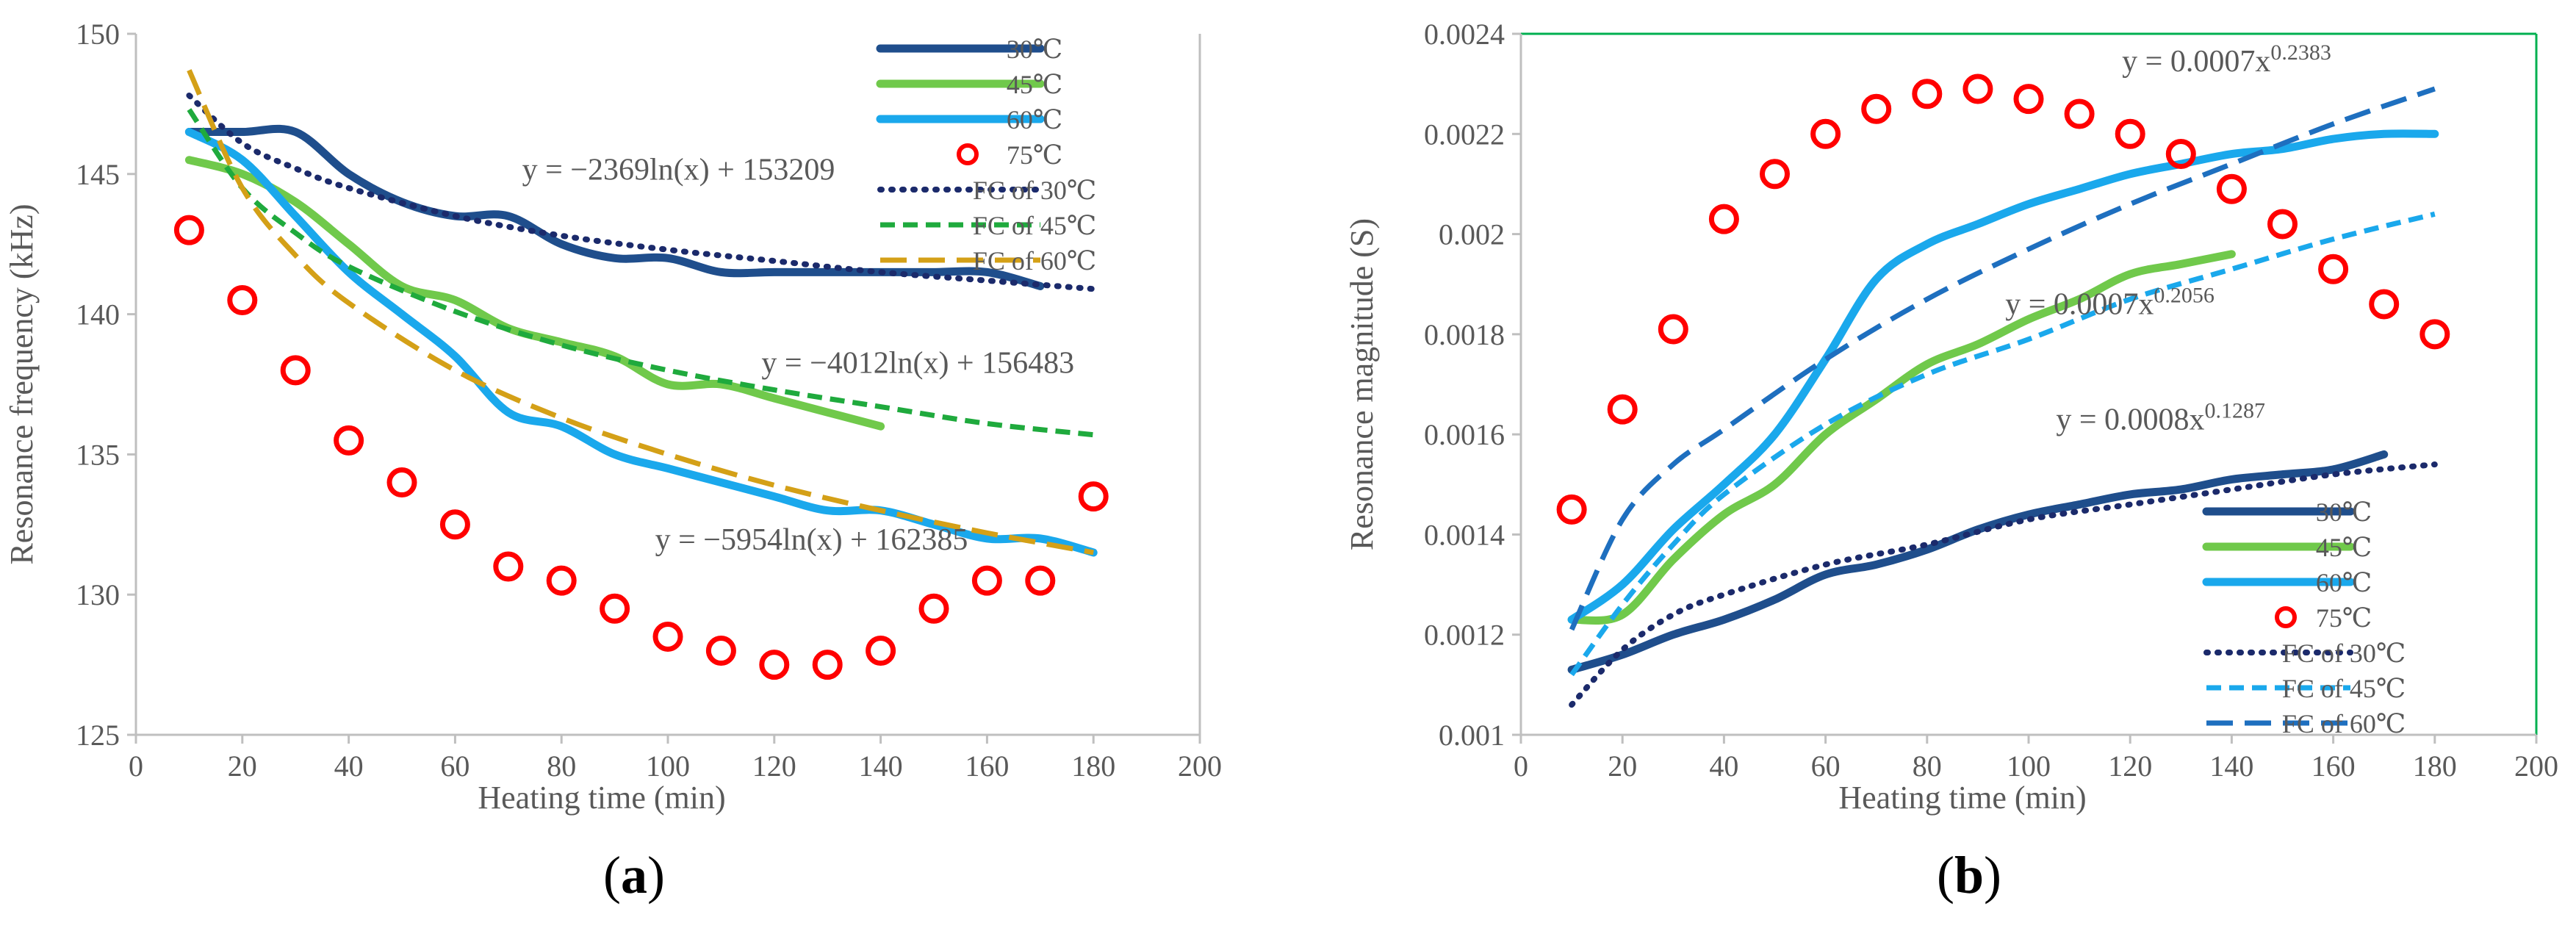 The width and height of the screenshot is (2576, 931). Describe the element at coordinates (1464, 34) in the screenshot. I see `y-tick-label: 0.0024` at that location.